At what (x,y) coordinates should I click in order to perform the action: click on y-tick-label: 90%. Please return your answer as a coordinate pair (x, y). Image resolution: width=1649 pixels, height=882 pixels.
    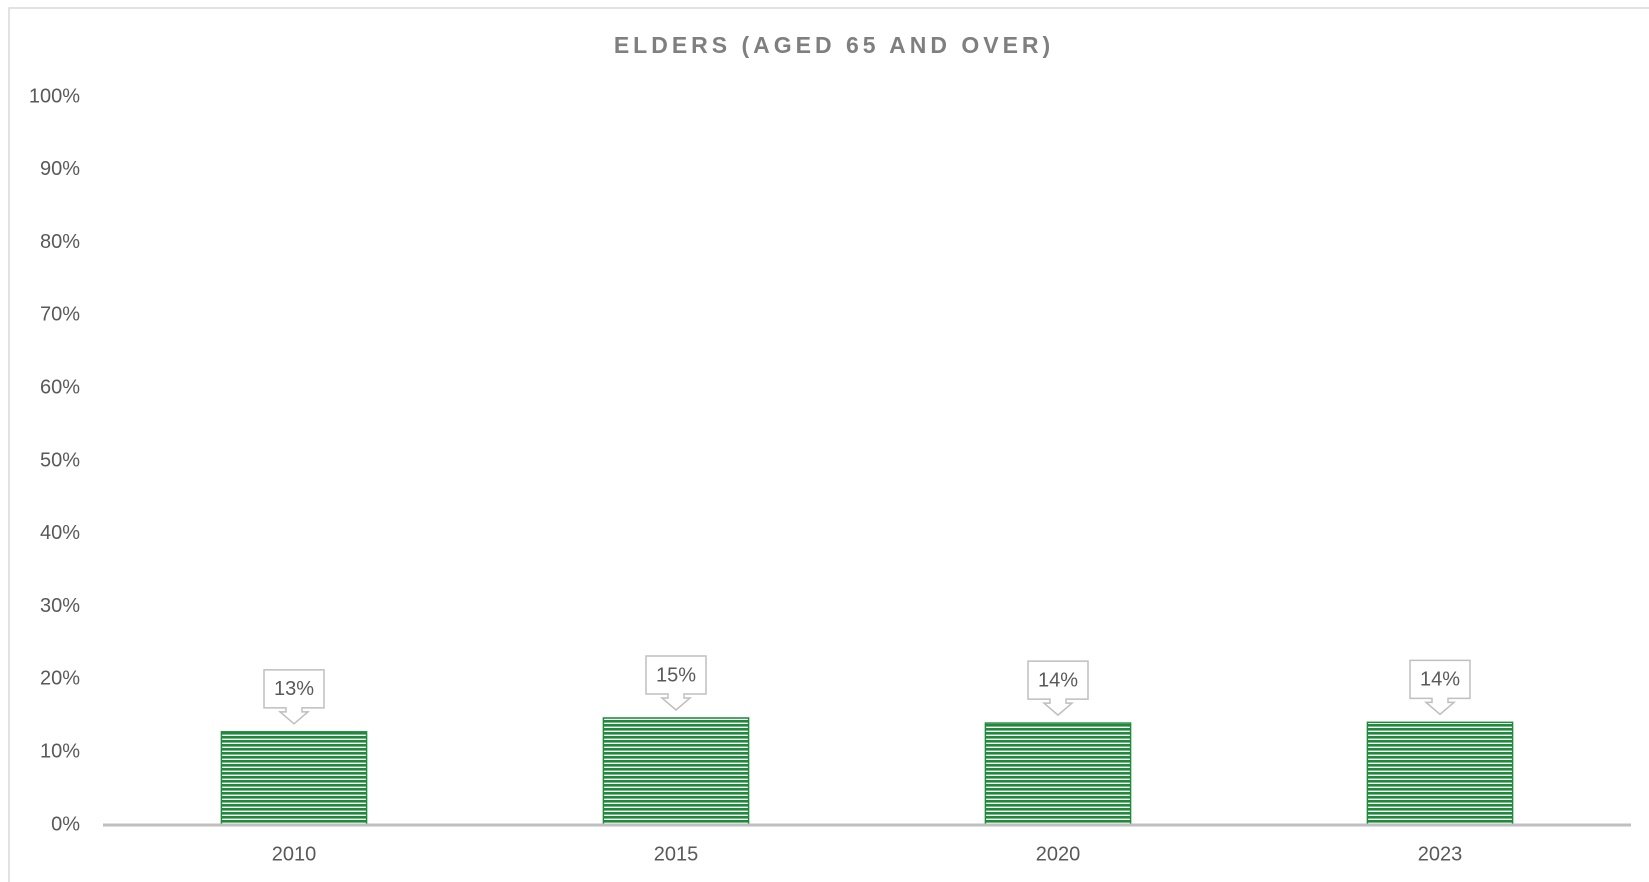
    Looking at the image, I should click on (60, 169).